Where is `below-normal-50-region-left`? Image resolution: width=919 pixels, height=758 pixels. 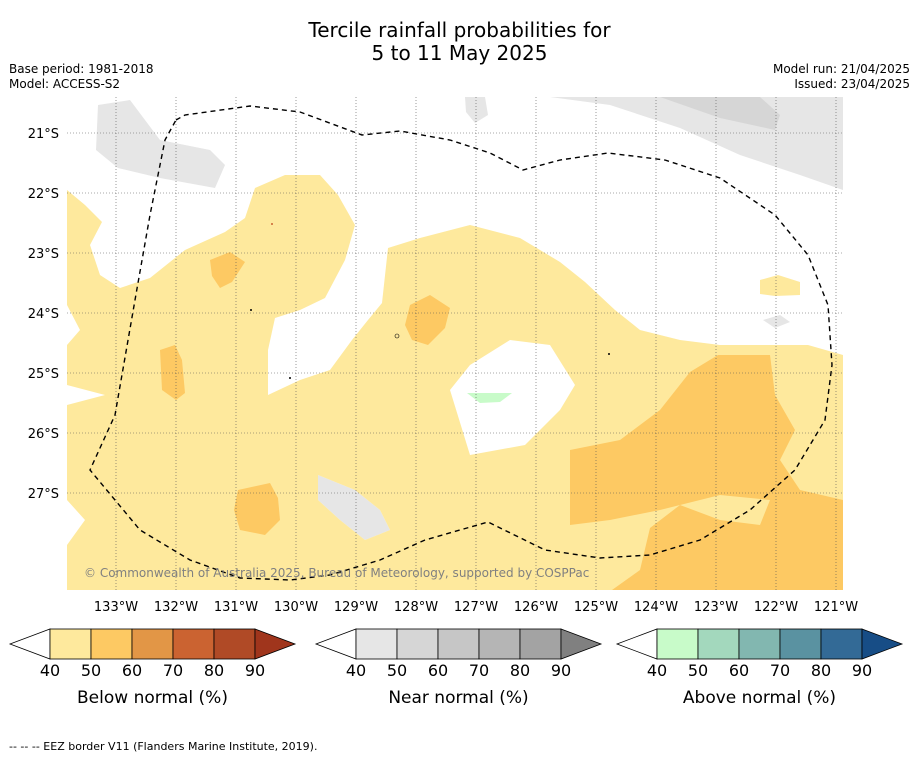
below-normal-50-region-left is located at coordinates (172, 372).